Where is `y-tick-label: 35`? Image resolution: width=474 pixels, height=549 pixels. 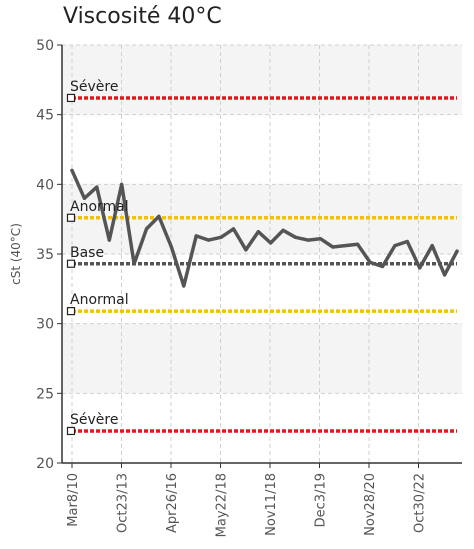
y-tick-label: 35 is located at coordinates (45, 255).